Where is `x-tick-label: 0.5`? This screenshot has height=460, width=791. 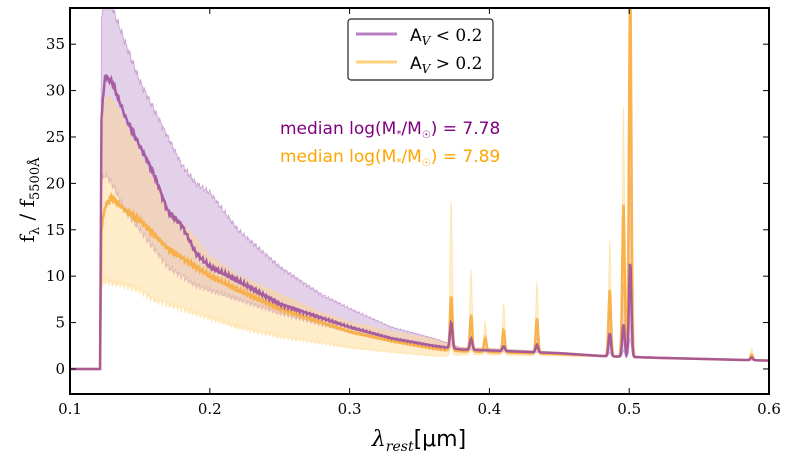 x-tick-label: 0.5 is located at coordinates (629, 409).